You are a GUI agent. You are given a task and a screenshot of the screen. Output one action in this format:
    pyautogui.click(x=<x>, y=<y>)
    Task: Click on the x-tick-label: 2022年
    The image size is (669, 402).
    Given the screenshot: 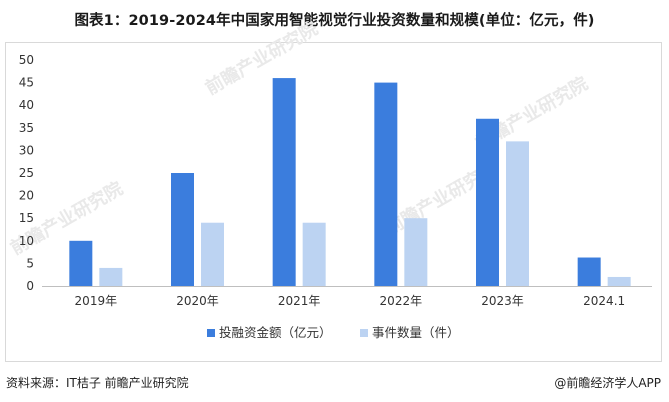 What is the action you would take?
    pyautogui.click(x=401, y=301)
    